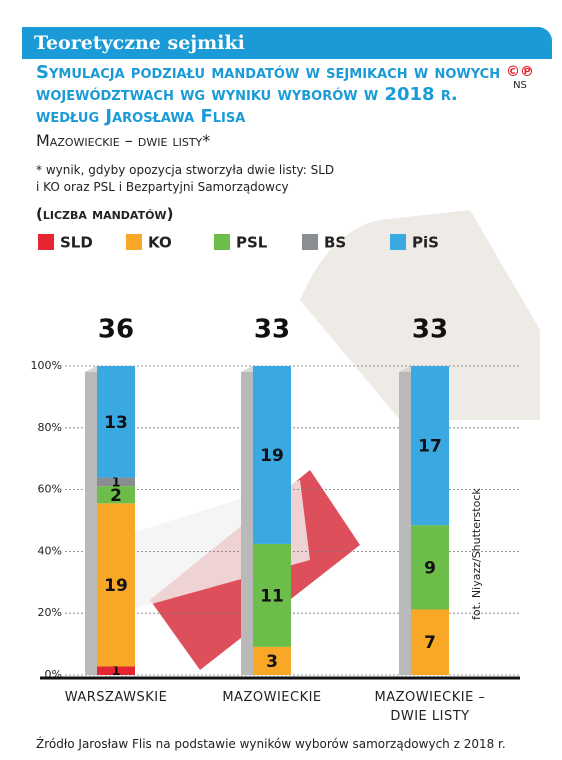 The image size is (562, 760). What do you see at coordinates (46, 365) in the screenshot?
I see `y-tick-label: 100%` at bounding box center [46, 365].